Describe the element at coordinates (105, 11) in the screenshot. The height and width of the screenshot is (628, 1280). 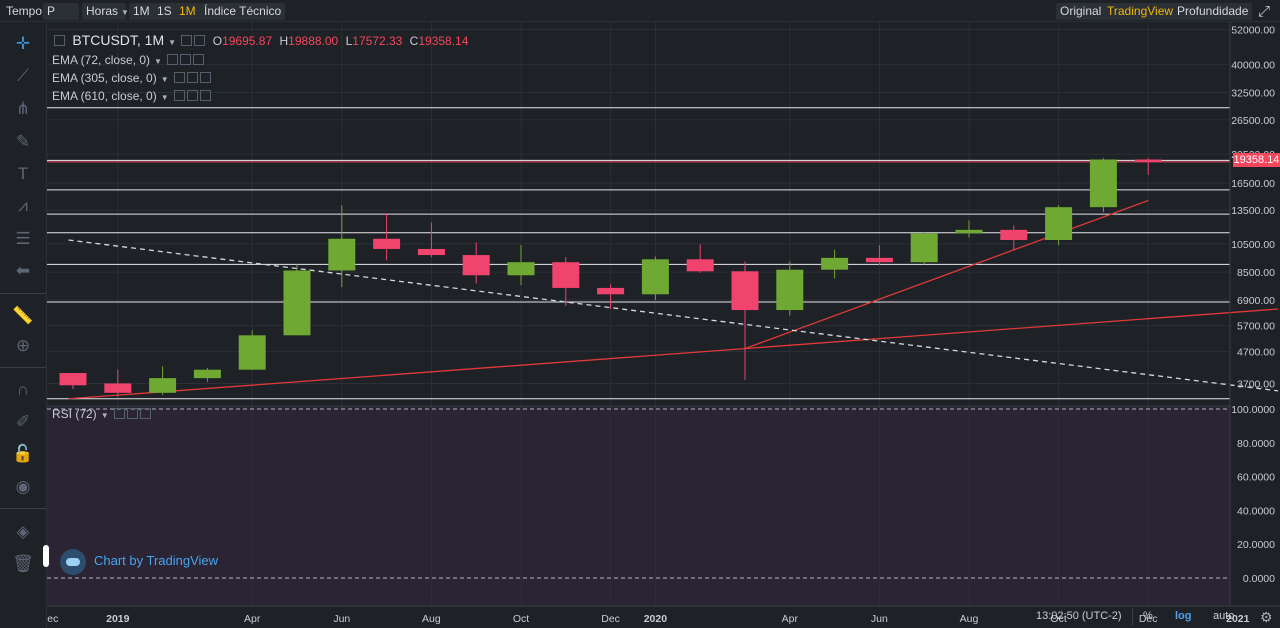
I see `interval-select: Horas ▼` at that location.